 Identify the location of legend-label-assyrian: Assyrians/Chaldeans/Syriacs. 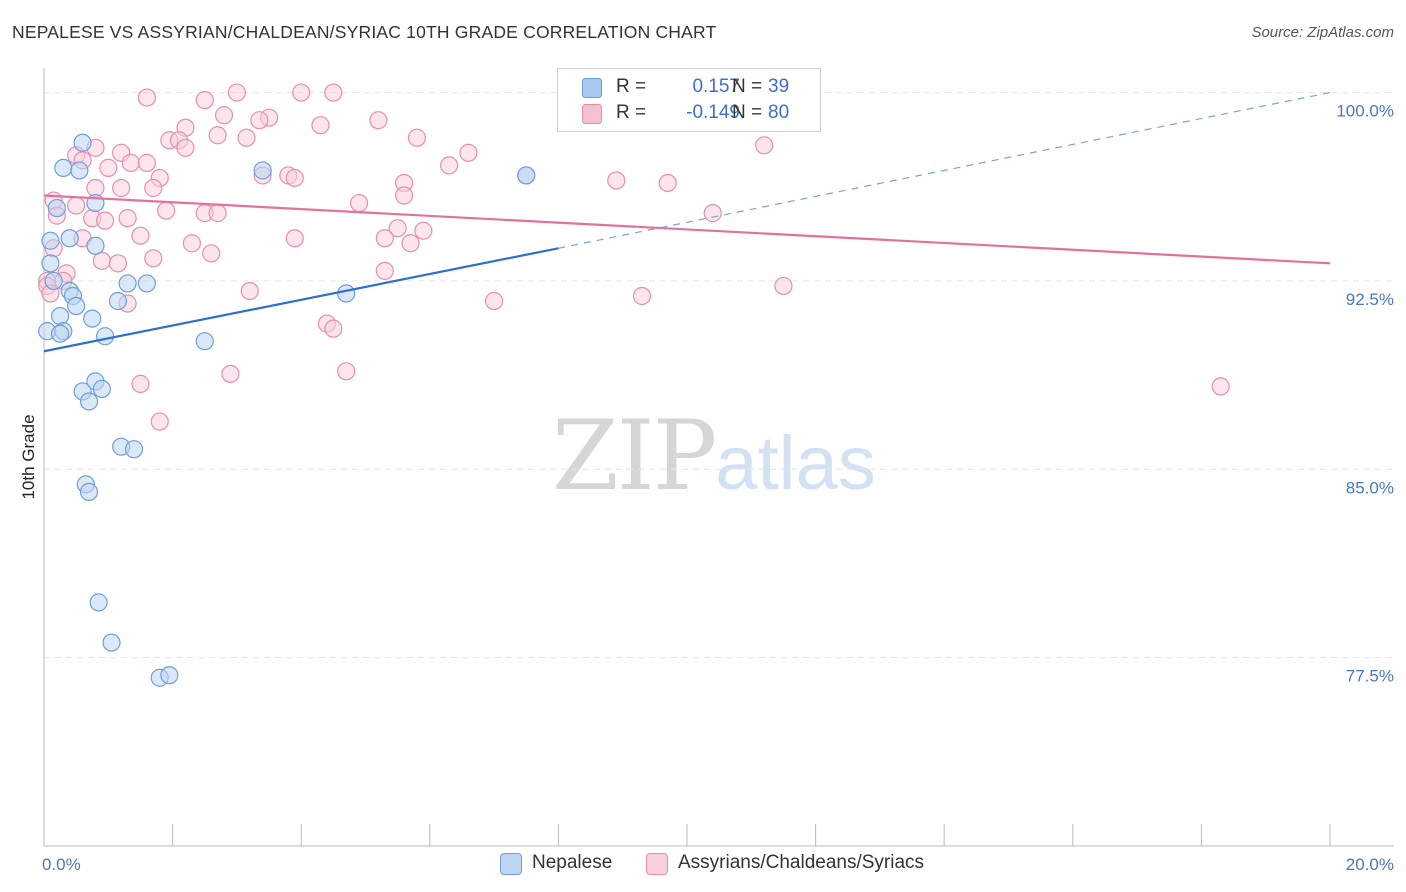
(801, 862).